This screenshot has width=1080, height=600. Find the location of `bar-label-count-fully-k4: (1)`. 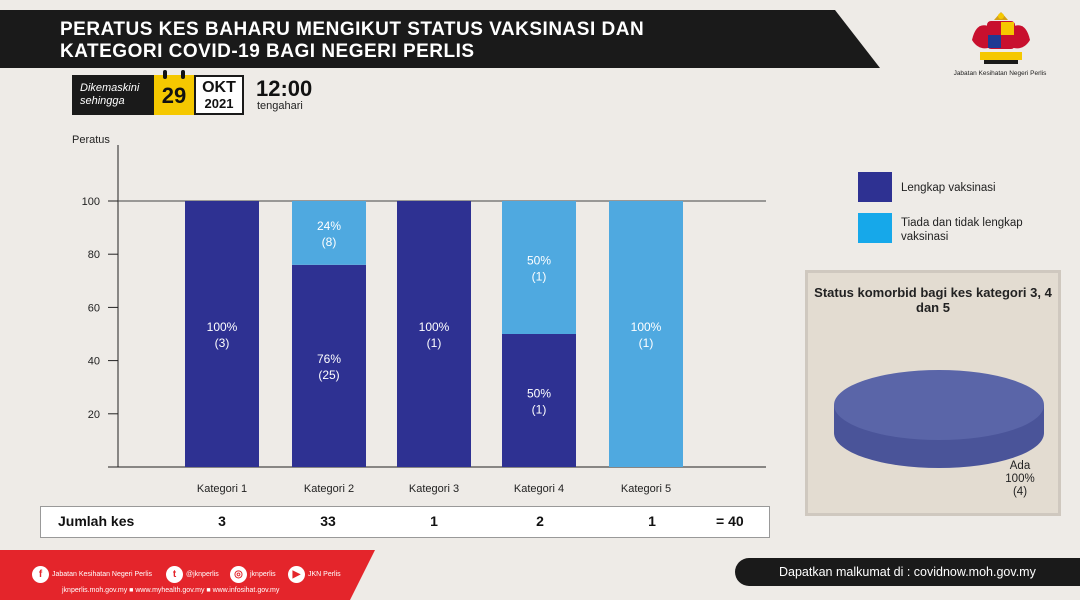

bar-label-count-fully-k4: (1) is located at coordinates (539, 410).